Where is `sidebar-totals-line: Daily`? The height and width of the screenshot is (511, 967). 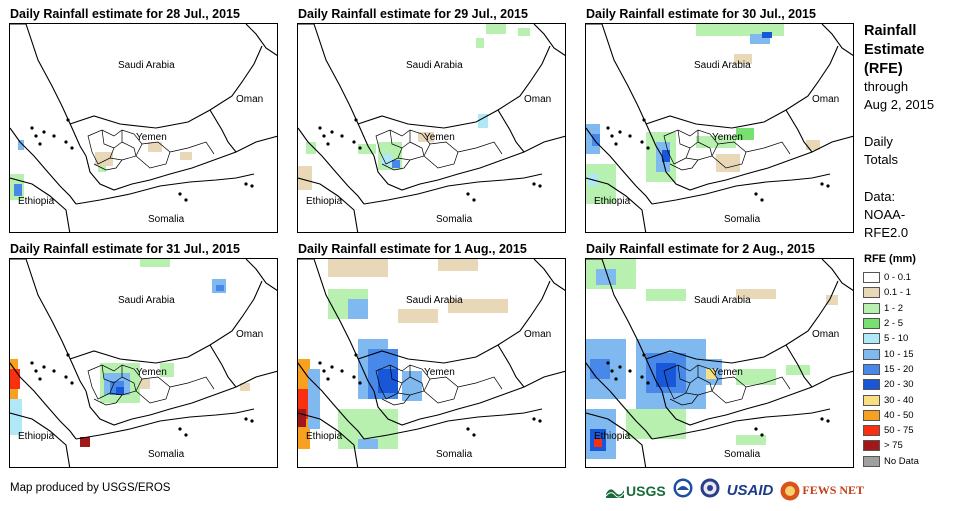
sidebar-totals-line: Daily is located at coordinates (878, 141).